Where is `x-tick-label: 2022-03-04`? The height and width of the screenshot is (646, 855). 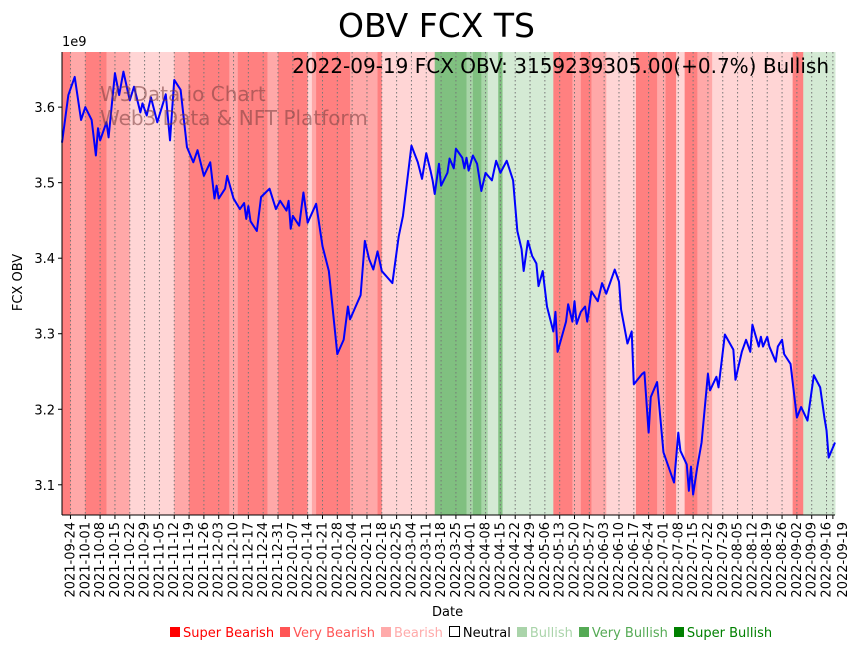
x-tick-label: 2022-03-04 is located at coordinates (411, 560).